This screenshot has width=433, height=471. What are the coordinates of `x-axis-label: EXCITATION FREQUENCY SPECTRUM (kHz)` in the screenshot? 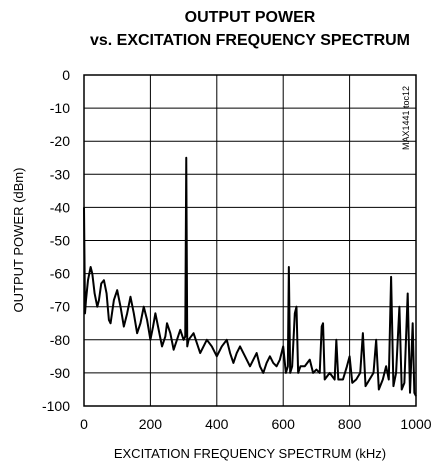 It's located at (250, 453).